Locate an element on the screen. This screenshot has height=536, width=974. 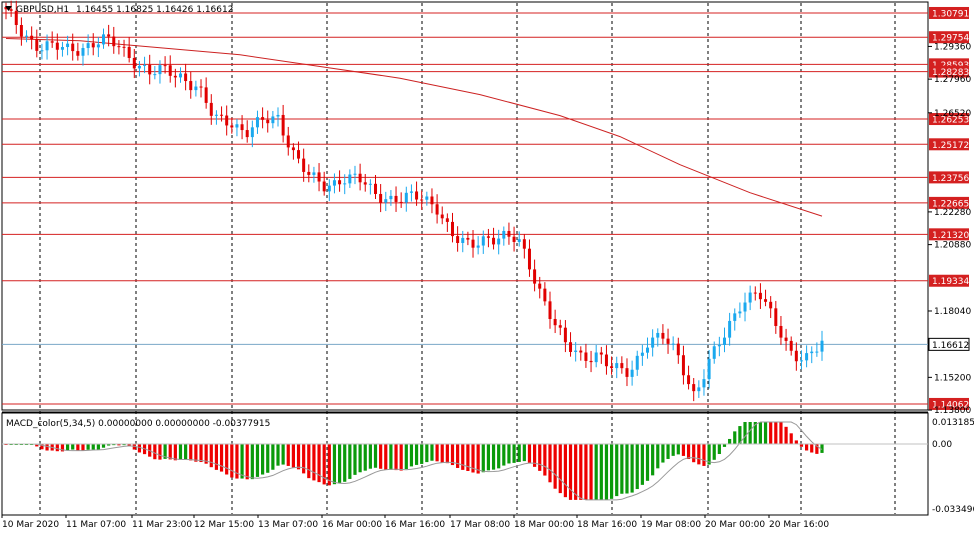
level-tag: 1.22665 is located at coordinates (949, 202).